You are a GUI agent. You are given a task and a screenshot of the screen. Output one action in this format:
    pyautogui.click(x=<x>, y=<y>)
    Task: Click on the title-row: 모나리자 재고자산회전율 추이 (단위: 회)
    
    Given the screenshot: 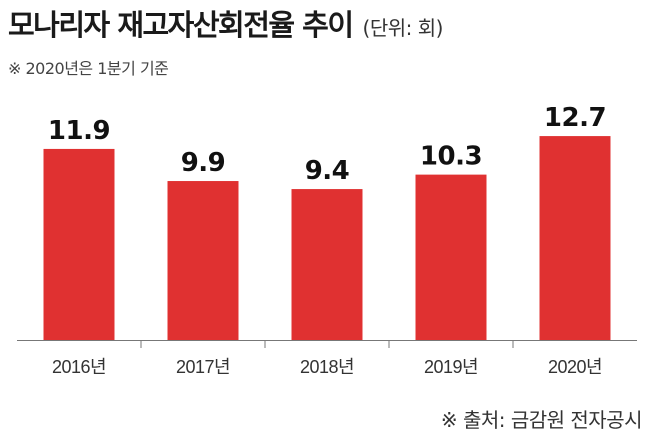 What is the action you would take?
    pyautogui.click(x=225, y=24)
    